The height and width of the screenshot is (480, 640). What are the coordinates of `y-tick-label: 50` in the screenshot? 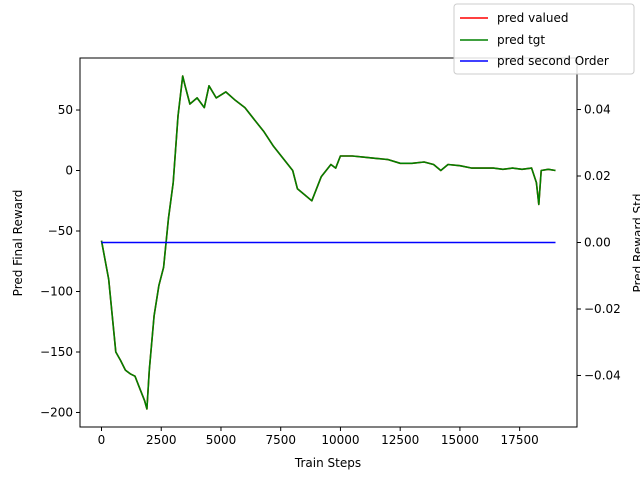 It's located at (65, 110).